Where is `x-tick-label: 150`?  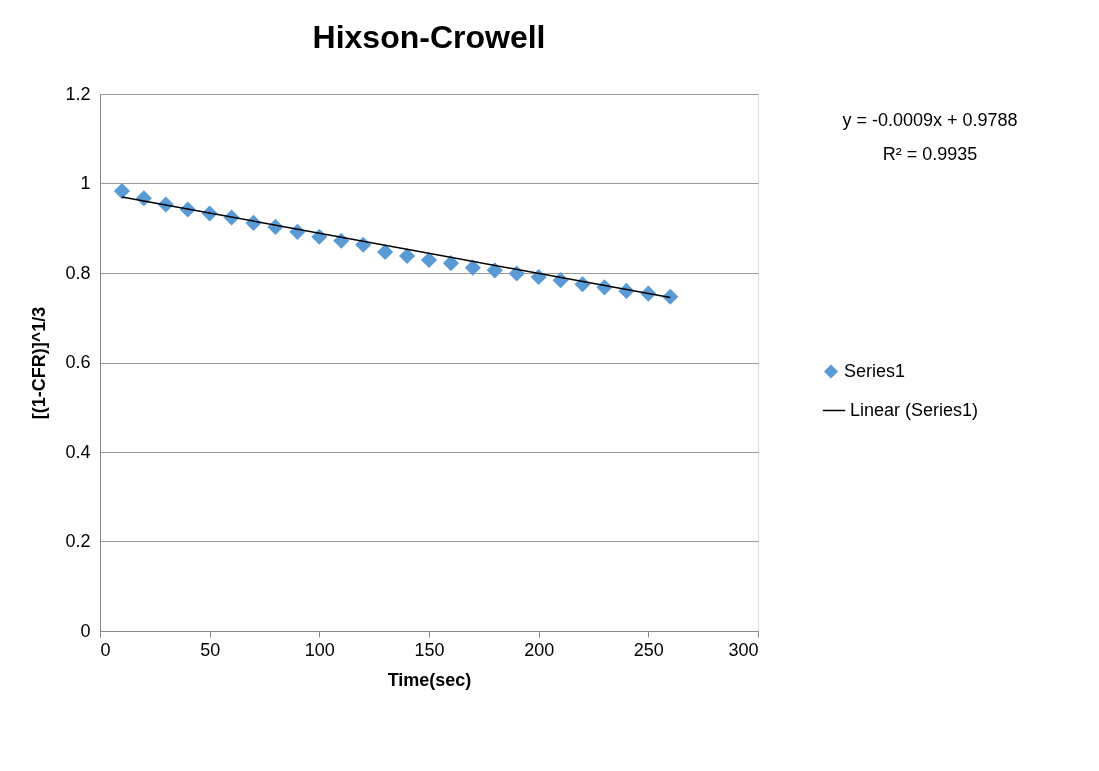
x-tick-label: 150 is located at coordinates (429, 649).